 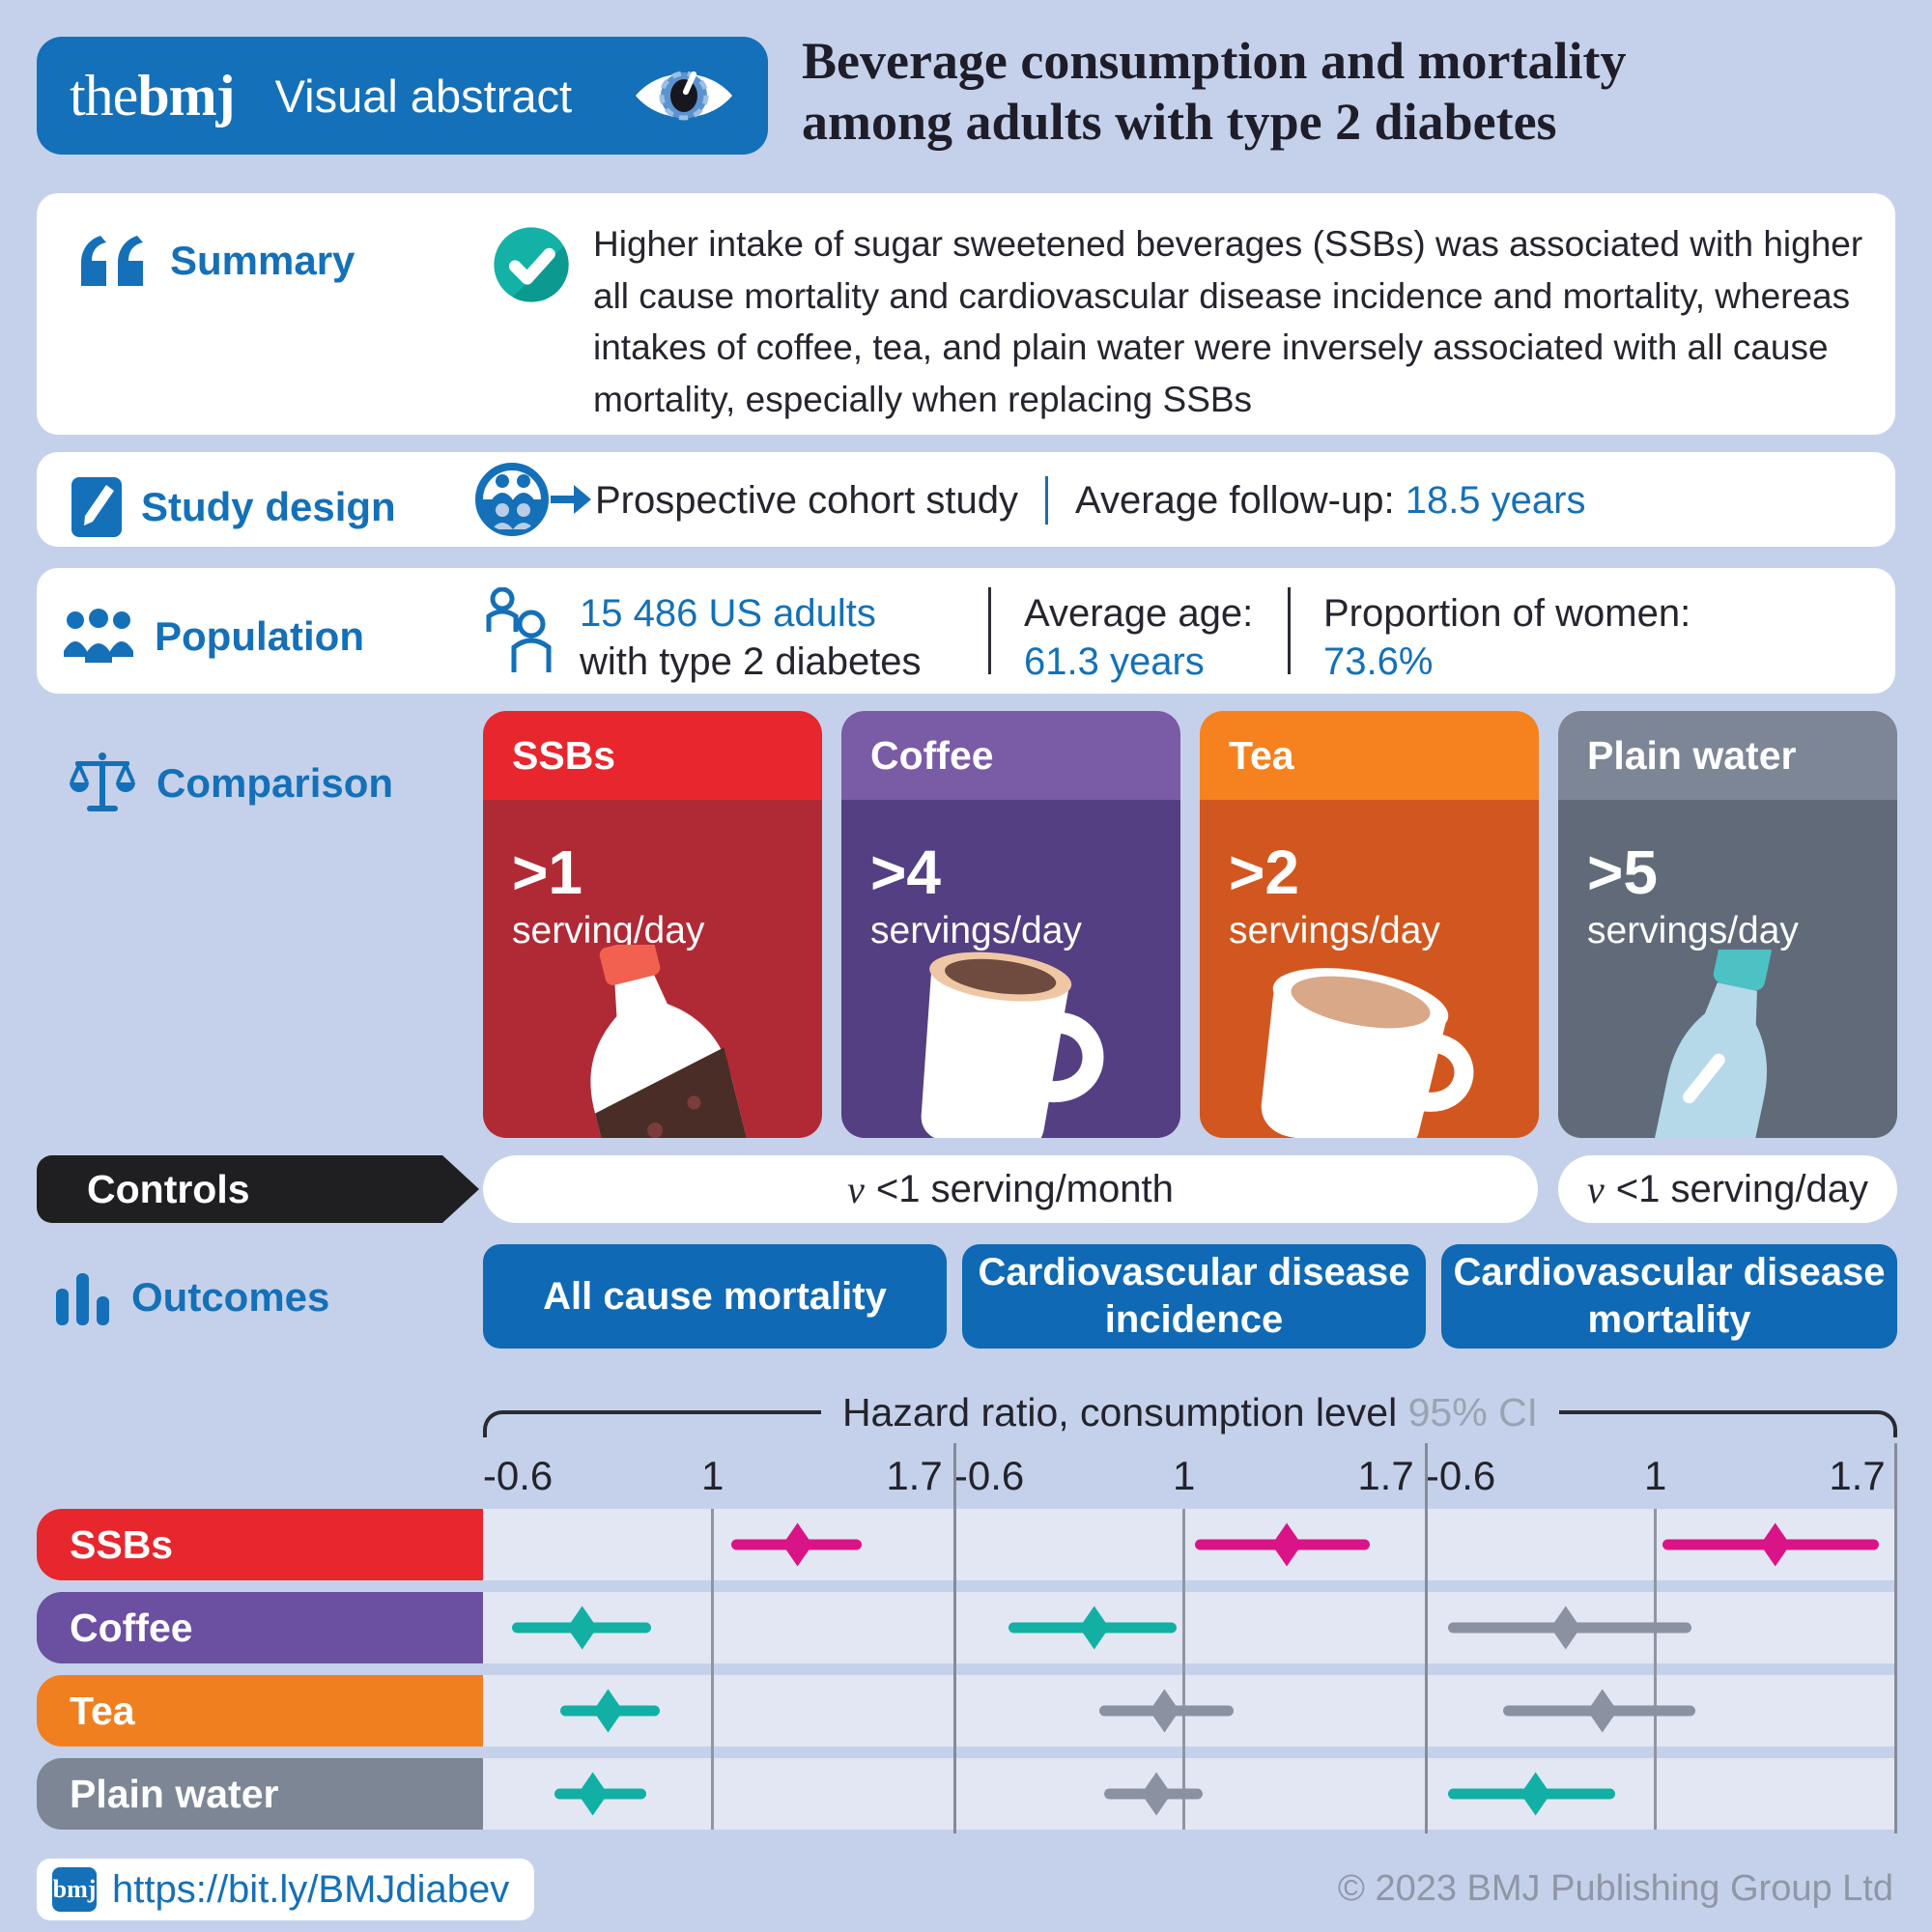 What do you see at coordinates (258, 1189) in the screenshot?
I see `controls-tag: Controls` at bounding box center [258, 1189].